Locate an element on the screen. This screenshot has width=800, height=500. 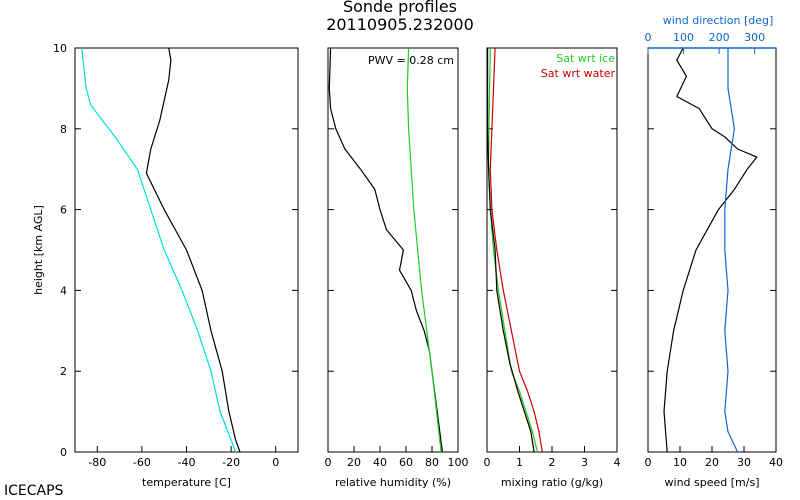
x-tick-label: -20 is located at coordinates (231, 462).